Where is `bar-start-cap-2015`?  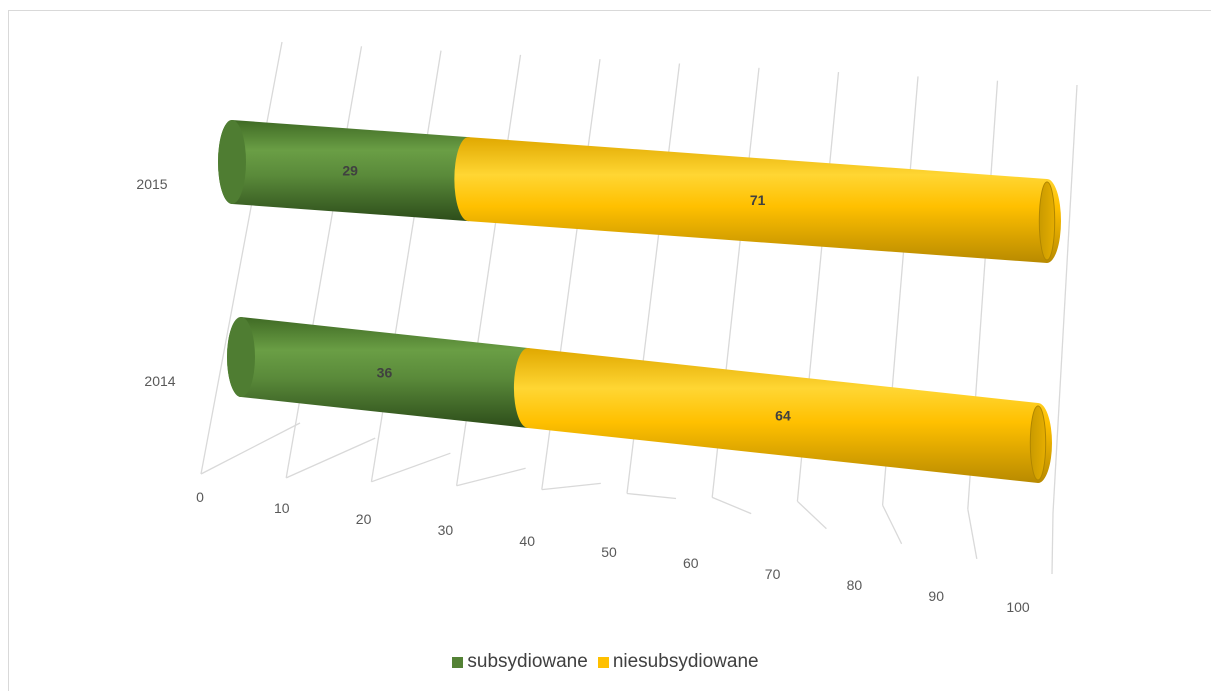 bar-start-cap-2015 is located at coordinates (232, 162).